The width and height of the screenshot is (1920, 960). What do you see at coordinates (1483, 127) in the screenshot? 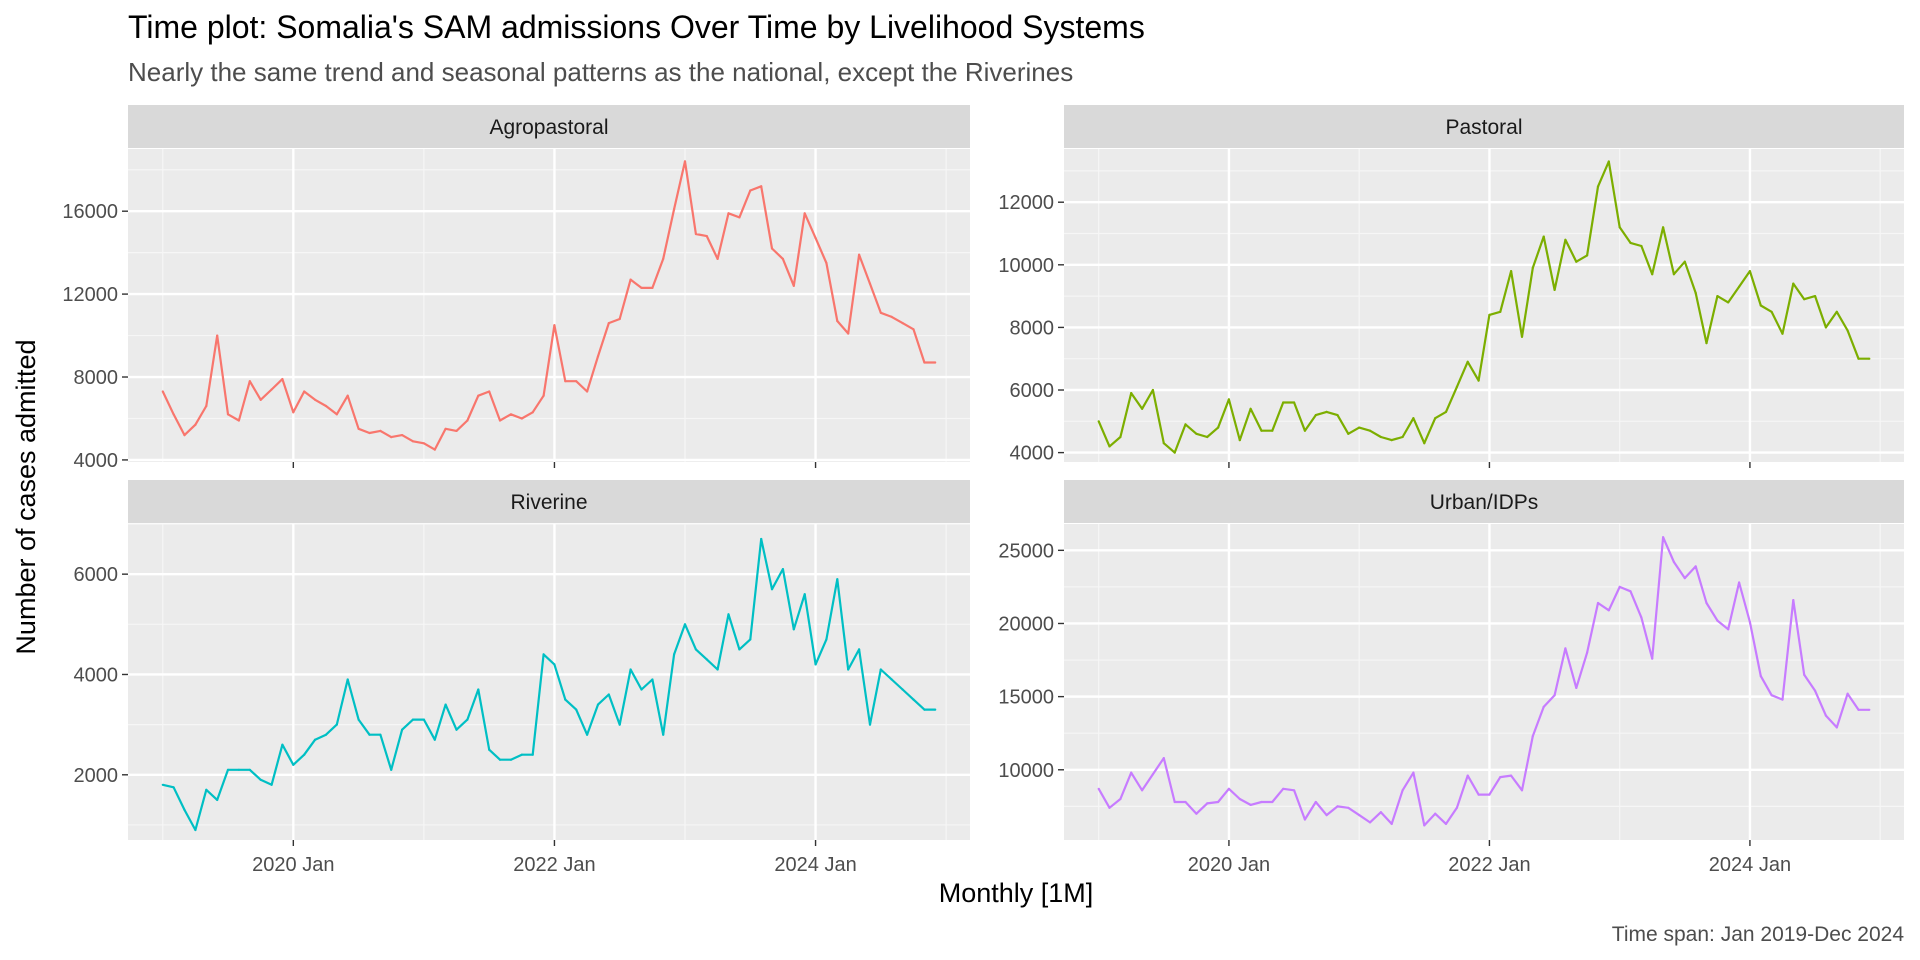
I see `facet-strip-label-pastoral: Pastoral` at bounding box center [1483, 127].